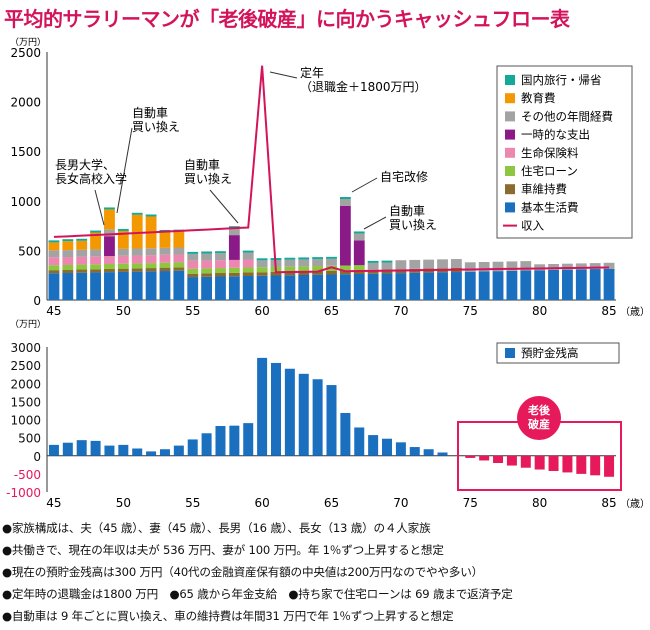 Image resolution: width=650 pixels, height=630 pixels. Describe the element at coordinates (192, 503) in the screenshot. I see `x-tick-label: 55` at that location.